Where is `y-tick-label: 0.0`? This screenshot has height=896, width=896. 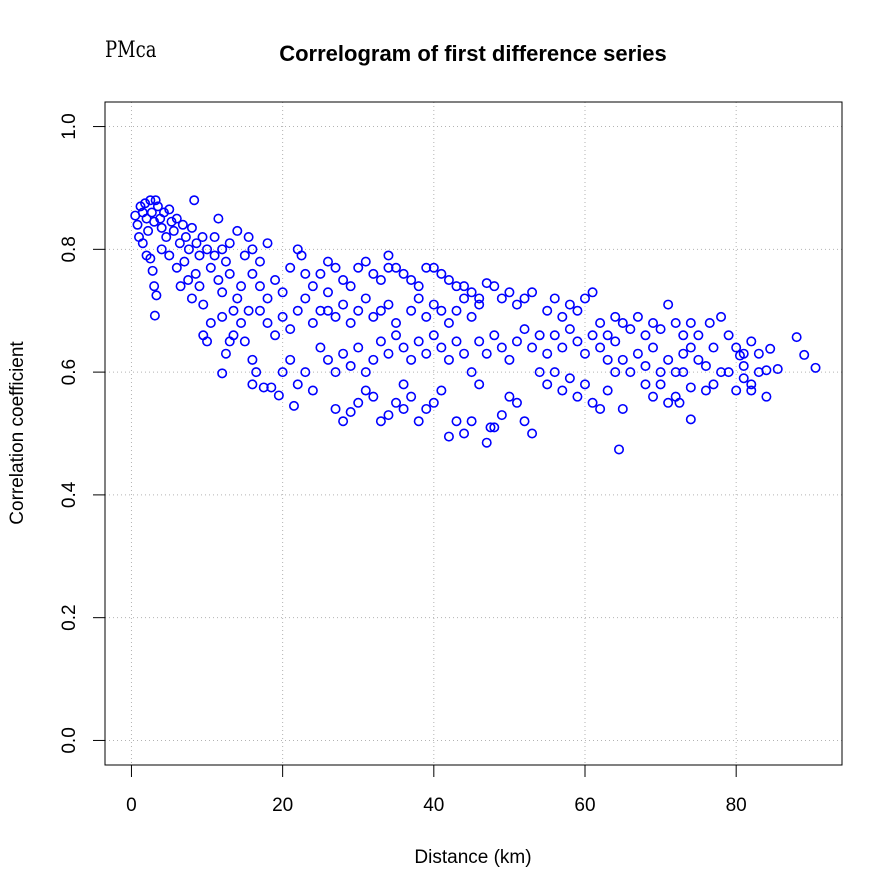
y-tick-label: 0.0 is located at coordinates (69, 740).